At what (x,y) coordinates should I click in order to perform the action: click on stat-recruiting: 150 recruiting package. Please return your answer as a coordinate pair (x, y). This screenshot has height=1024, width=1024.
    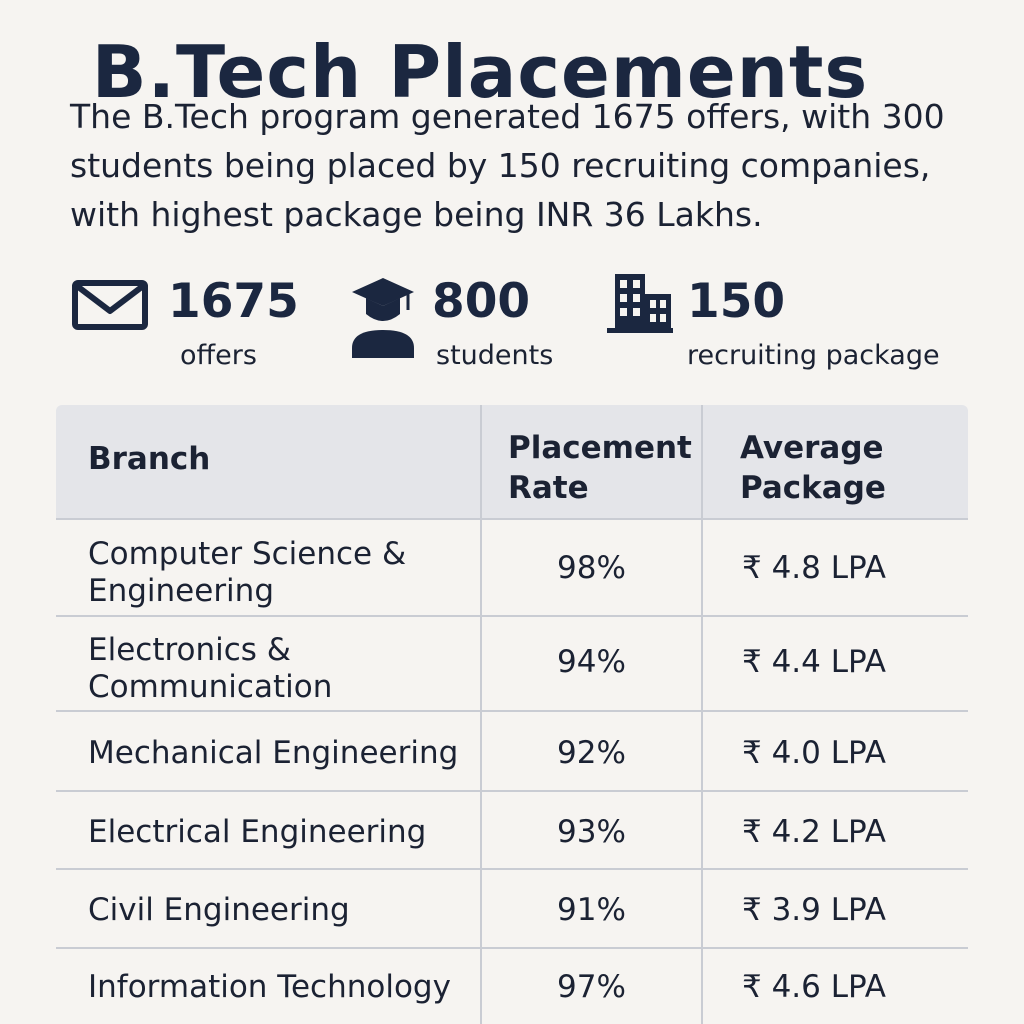
    Looking at the image, I should click on (773, 325).